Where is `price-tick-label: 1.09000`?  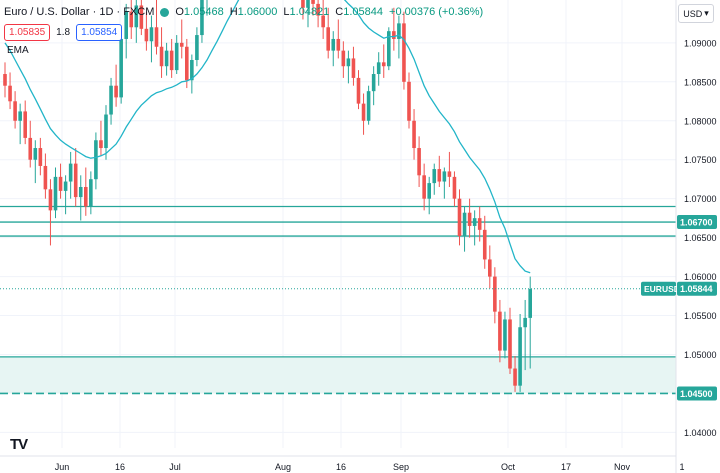
price-tick-label: 1.09000 is located at coordinates (700, 43).